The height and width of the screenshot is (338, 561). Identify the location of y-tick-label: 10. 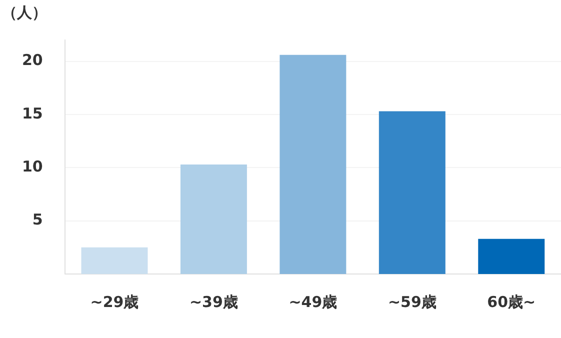
(32, 167).